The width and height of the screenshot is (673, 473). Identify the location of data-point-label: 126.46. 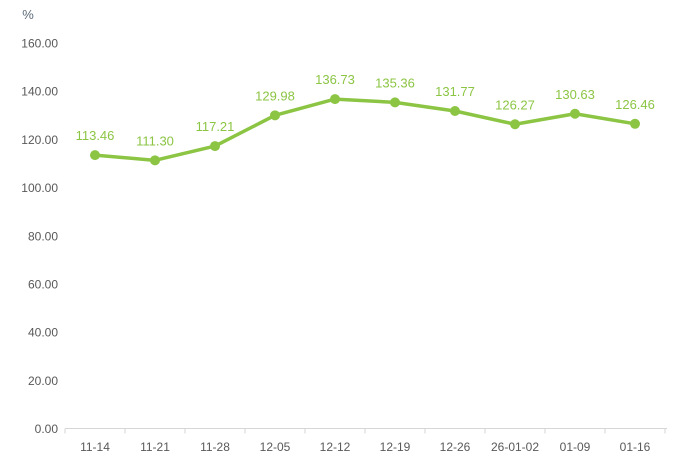
(635, 104).